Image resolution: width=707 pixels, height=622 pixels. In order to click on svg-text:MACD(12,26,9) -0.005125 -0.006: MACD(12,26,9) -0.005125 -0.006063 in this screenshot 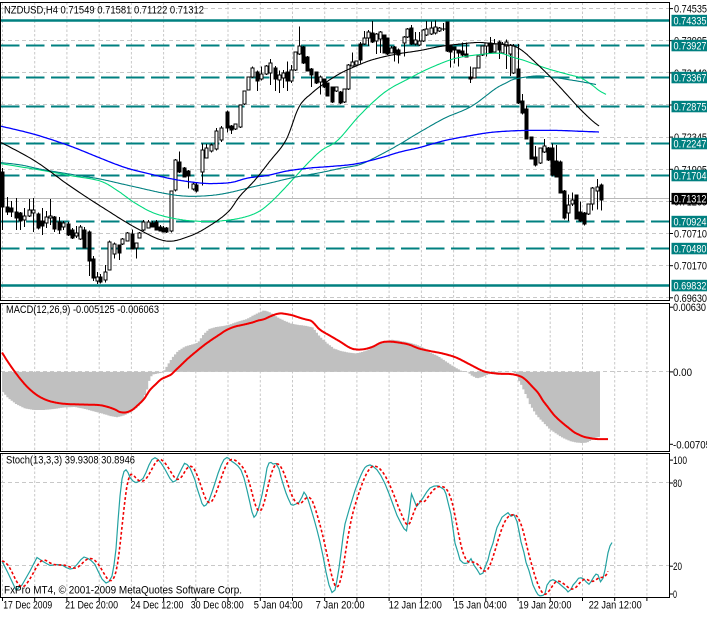, I will do `click(82, 310)`.